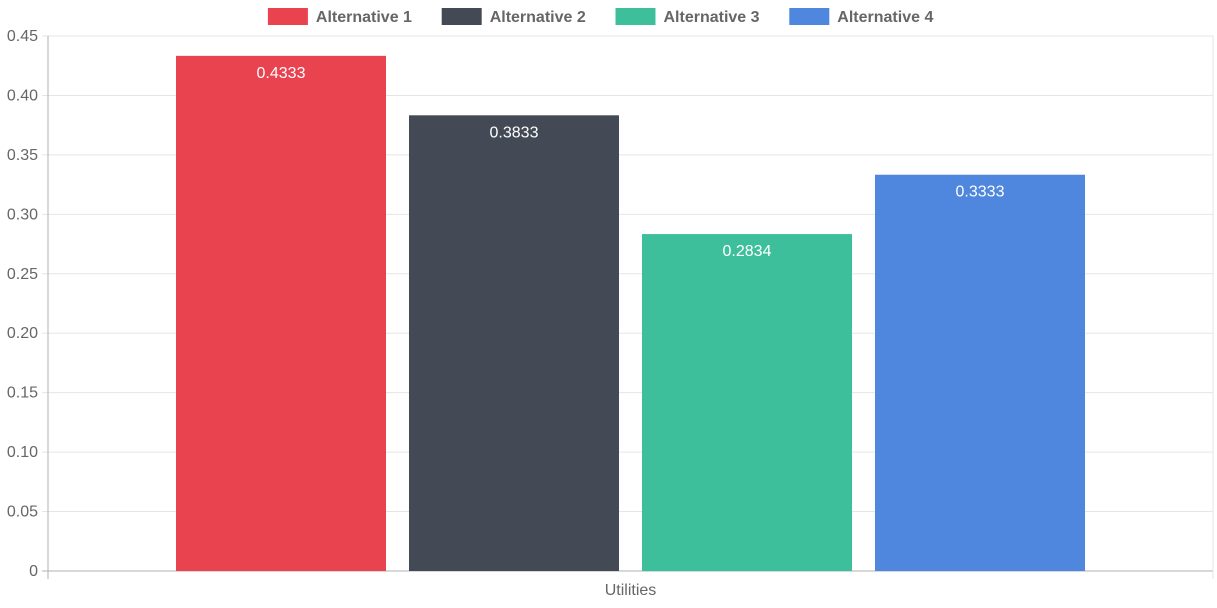 This screenshot has height=608, width=1217. I want to click on y-tick-label: 0.35, so click(22, 155).